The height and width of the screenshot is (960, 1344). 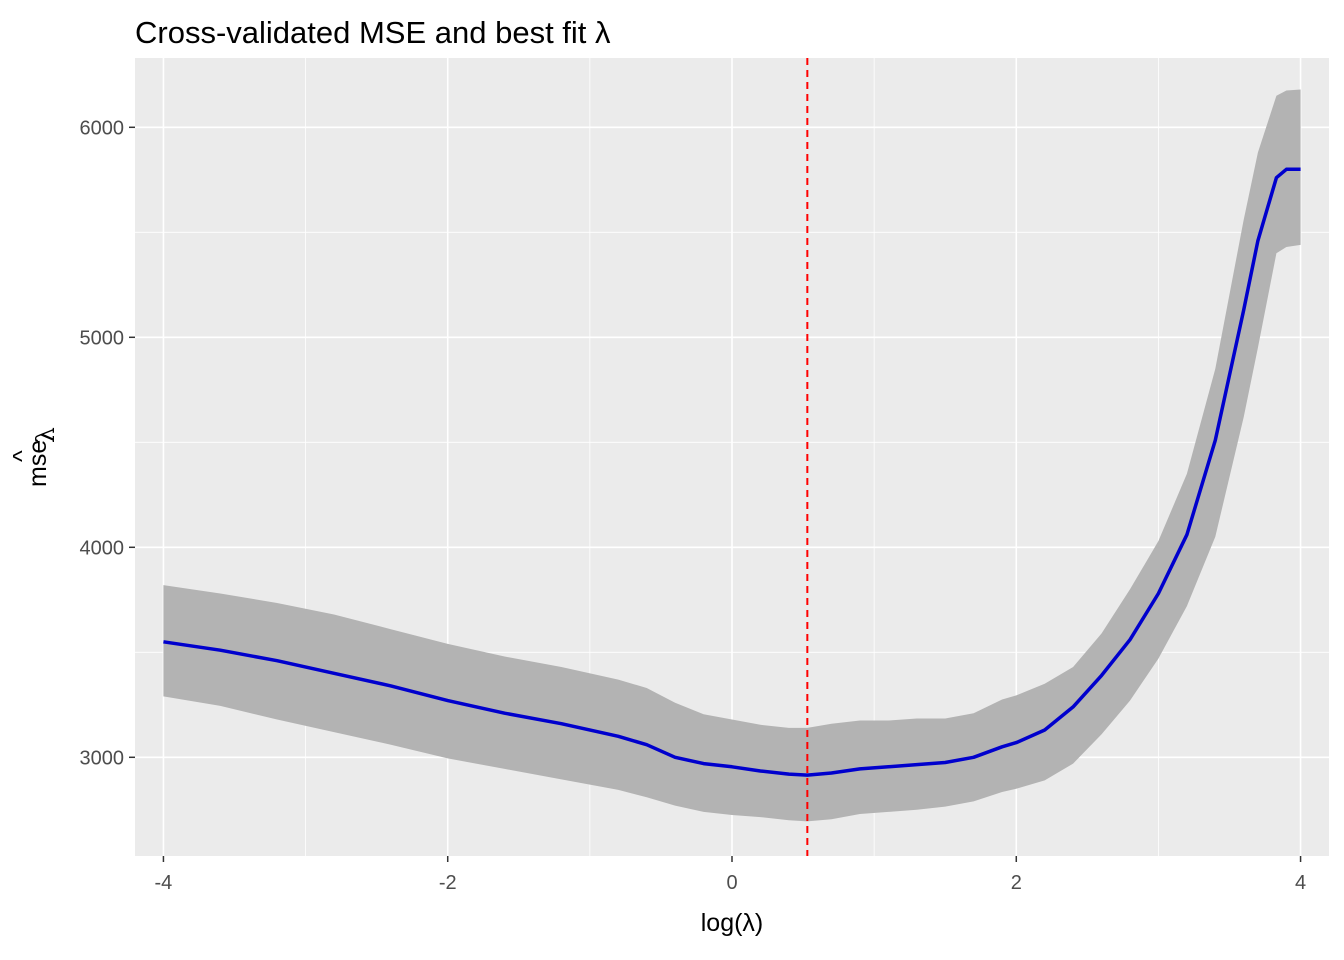 I want to click on x-tick-label: 0, so click(x=731, y=883).